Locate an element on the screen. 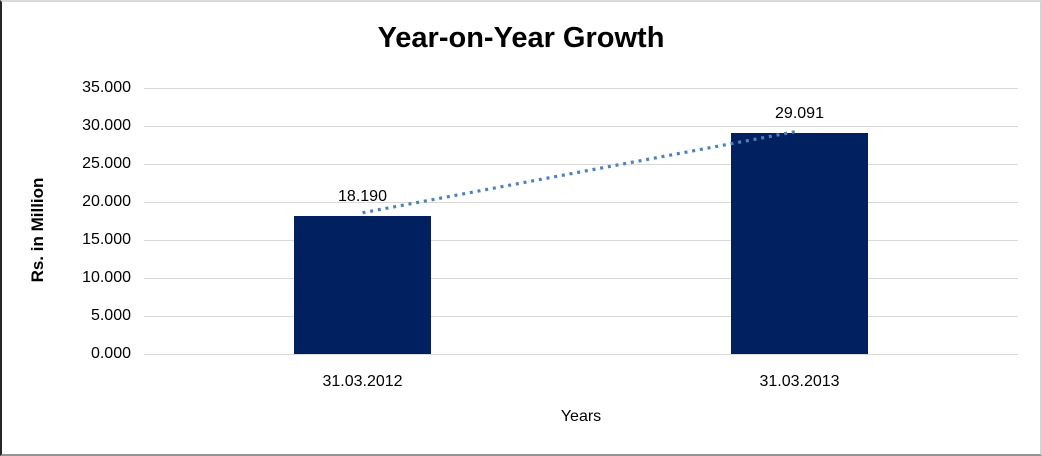 The width and height of the screenshot is (1042, 456). data-label: 29.091 is located at coordinates (799, 113).